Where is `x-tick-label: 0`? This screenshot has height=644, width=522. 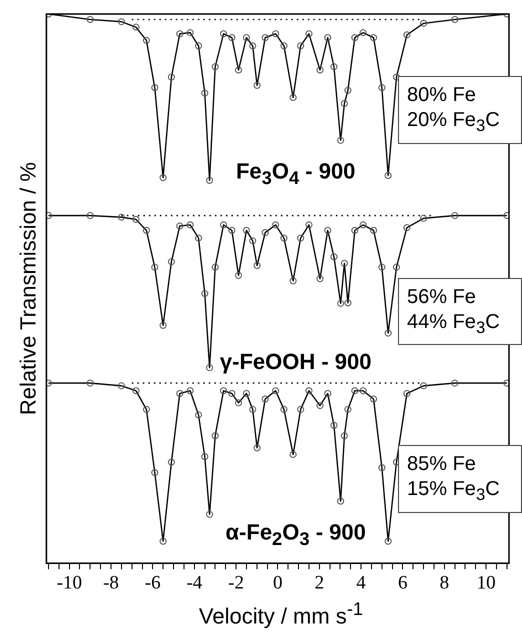 x-tick-label: 0 is located at coordinates (277, 583).